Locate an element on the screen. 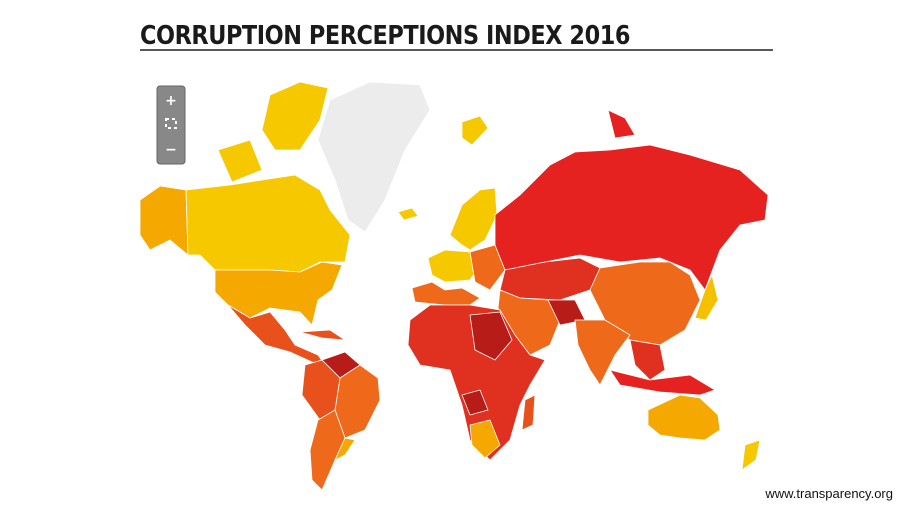 This screenshot has width=900, height=506. zoom-out-button: − is located at coordinates (171, 150).